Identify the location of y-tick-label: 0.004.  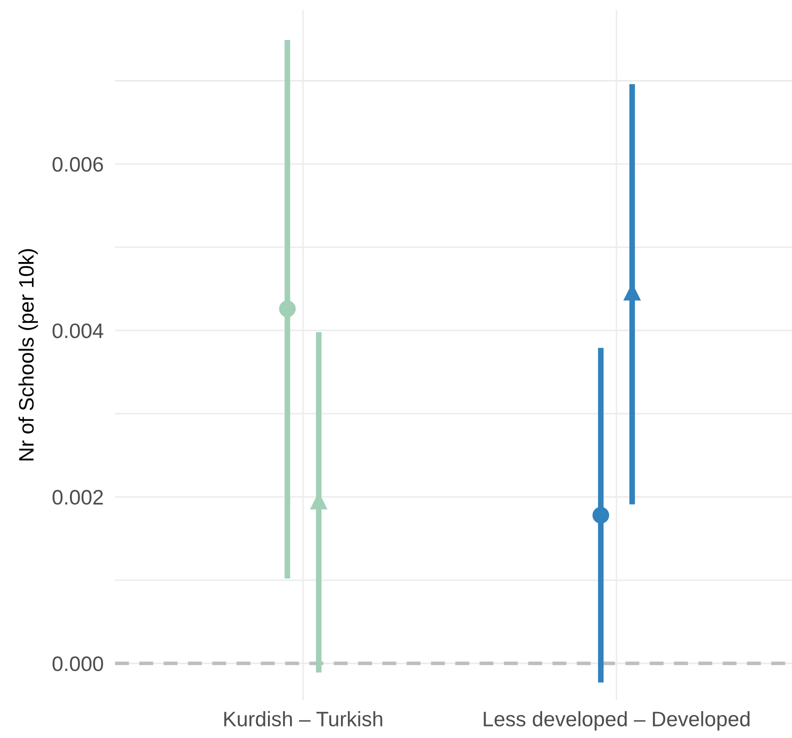
(78, 330).